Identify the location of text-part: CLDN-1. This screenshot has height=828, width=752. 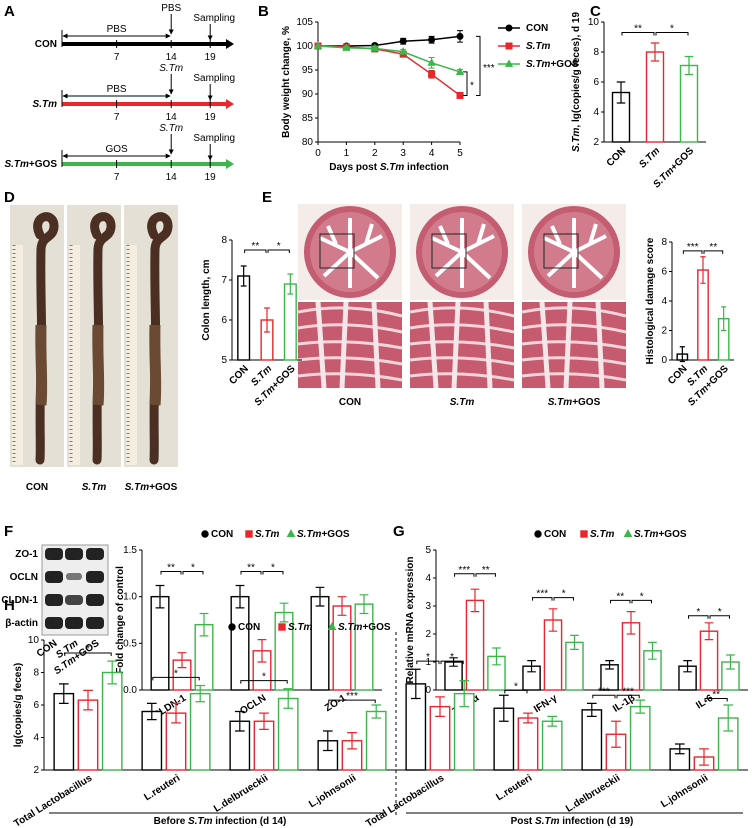
(19, 600).